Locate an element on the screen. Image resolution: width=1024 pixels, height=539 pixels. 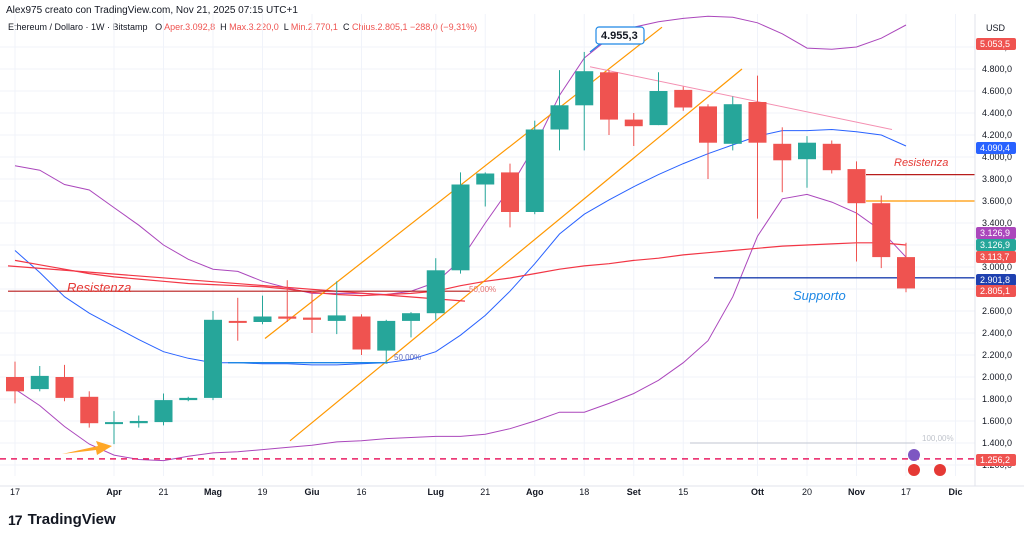
currency-label: USD is located at coordinates (996, 28).